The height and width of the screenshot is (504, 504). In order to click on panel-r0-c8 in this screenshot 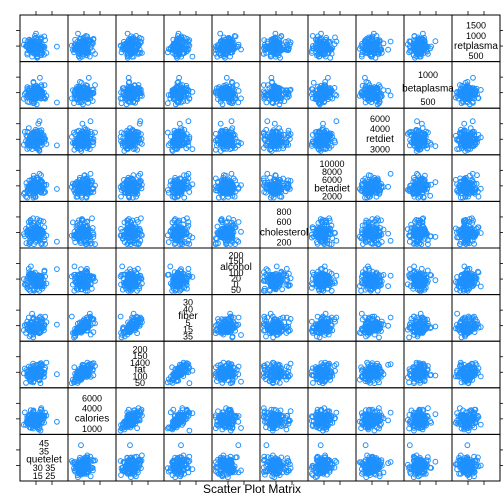, I will do `click(428, 38)`.